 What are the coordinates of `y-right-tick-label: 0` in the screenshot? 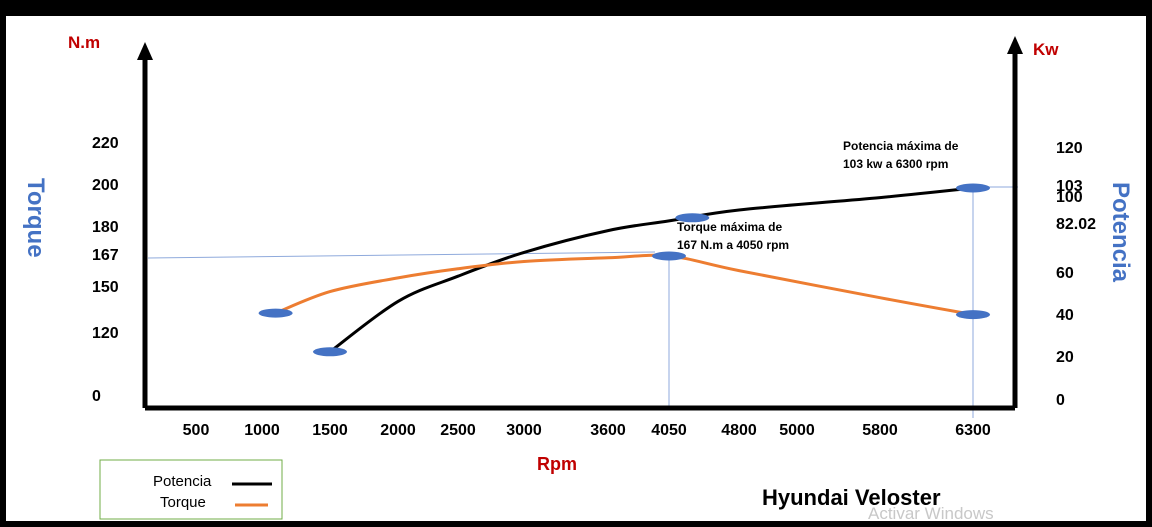 It's located at (1060, 400).